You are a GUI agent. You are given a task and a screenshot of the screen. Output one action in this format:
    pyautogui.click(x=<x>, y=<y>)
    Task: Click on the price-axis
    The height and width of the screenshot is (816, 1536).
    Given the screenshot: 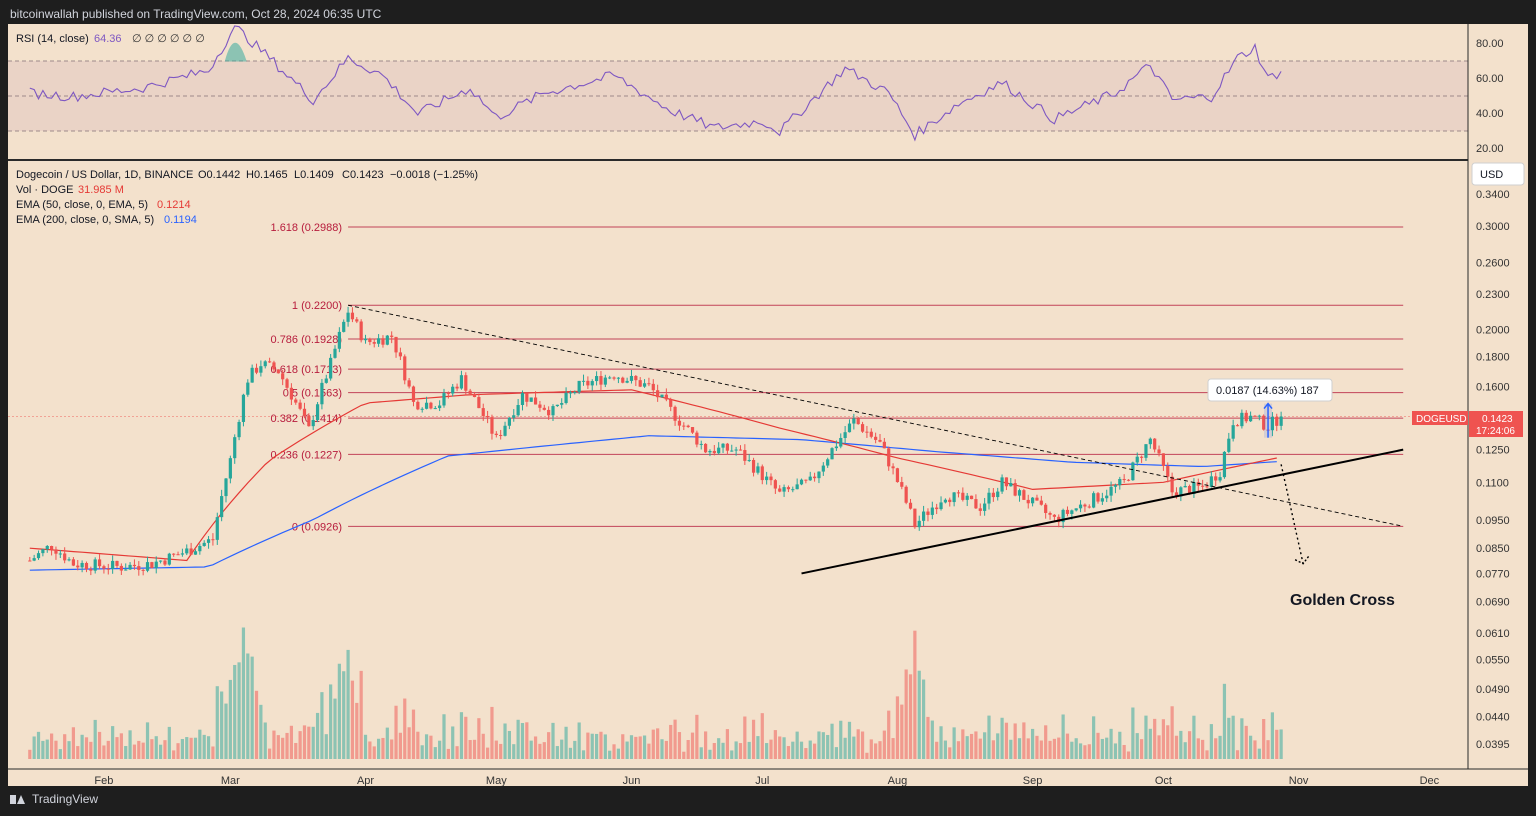 What is the action you would take?
    pyautogui.click(x=1498, y=396)
    